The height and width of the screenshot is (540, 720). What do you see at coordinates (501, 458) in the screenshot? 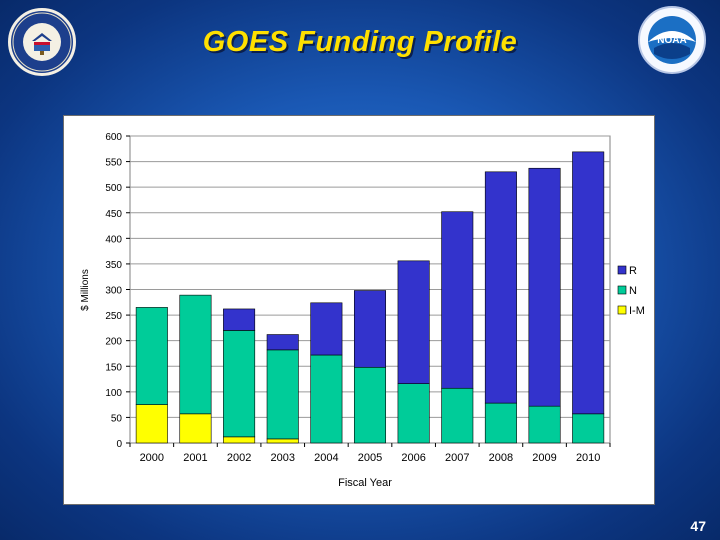
I see `x-tick-label: 2008` at bounding box center [501, 458].